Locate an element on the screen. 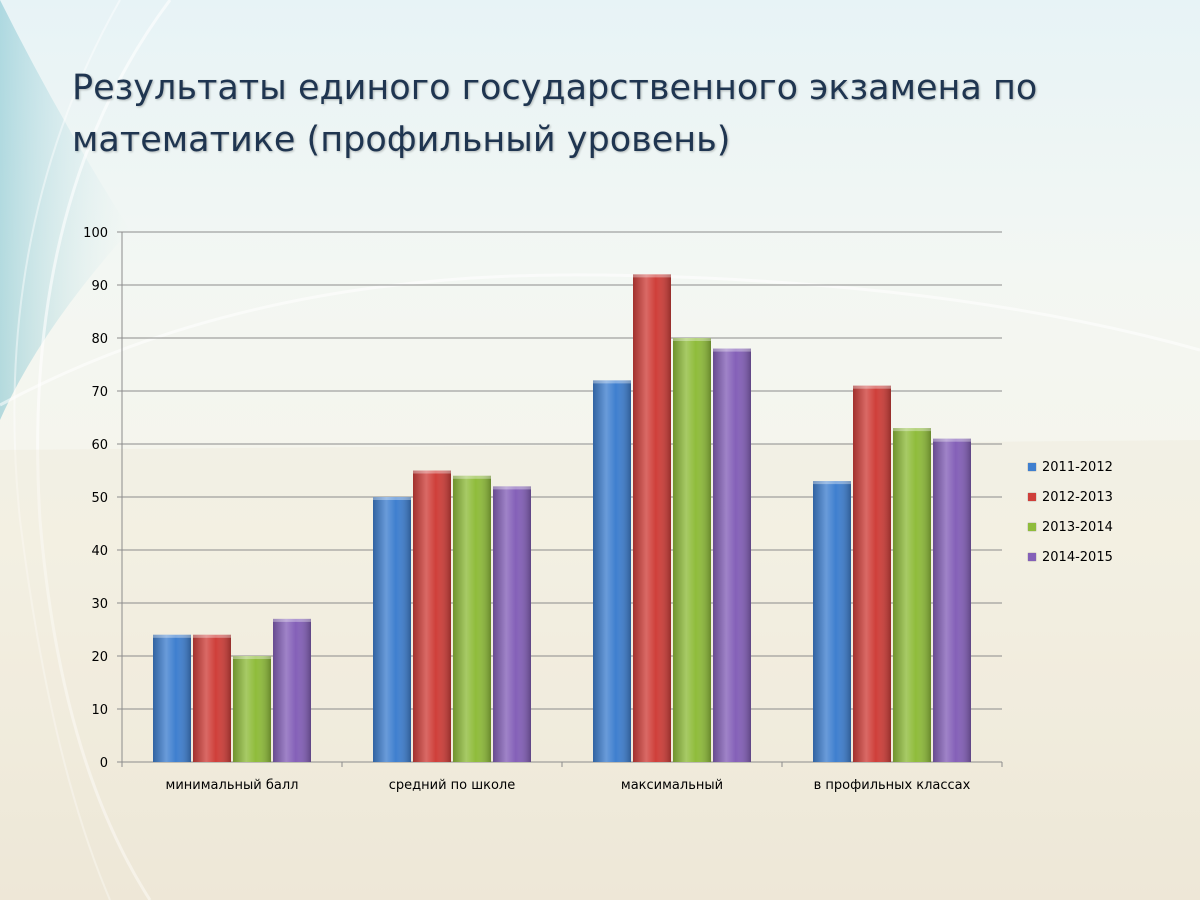  legend-label: 2012-2013 is located at coordinates (1077, 497).